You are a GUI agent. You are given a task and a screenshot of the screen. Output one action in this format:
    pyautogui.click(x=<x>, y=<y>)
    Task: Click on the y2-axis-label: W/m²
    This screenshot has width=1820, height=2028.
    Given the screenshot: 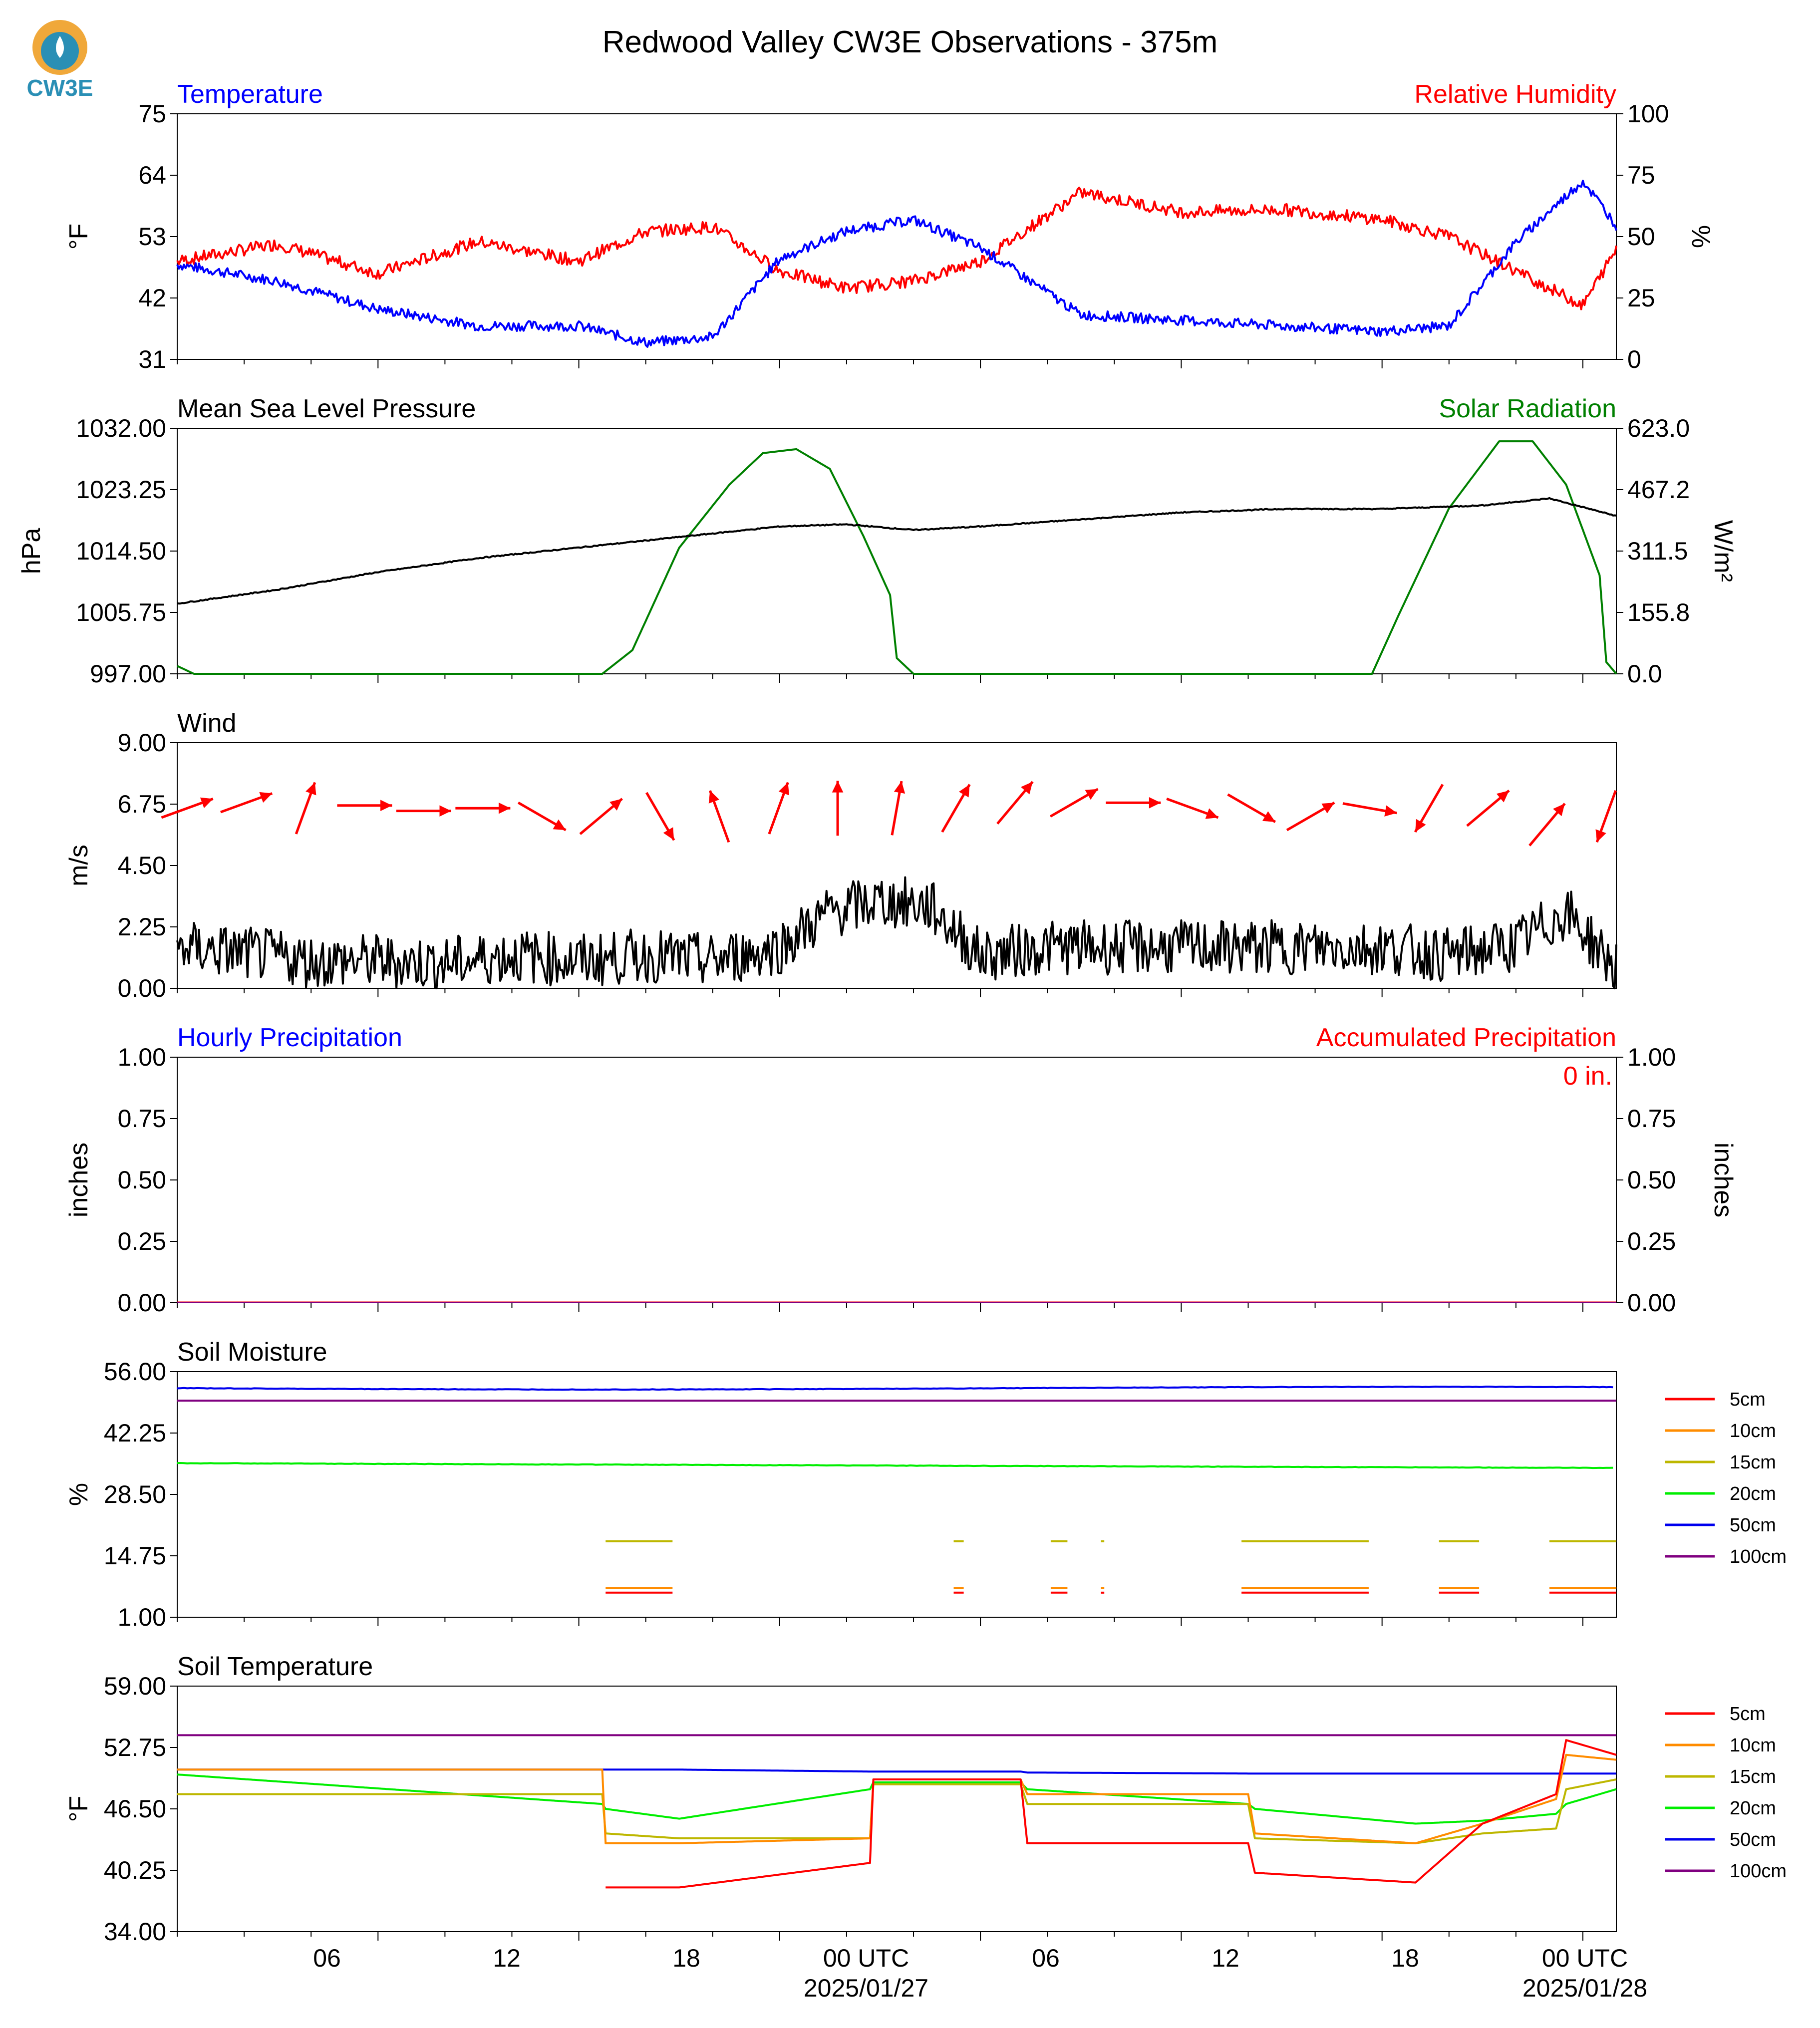 What is the action you would take?
    pyautogui.click(x=1723, y=551)
    